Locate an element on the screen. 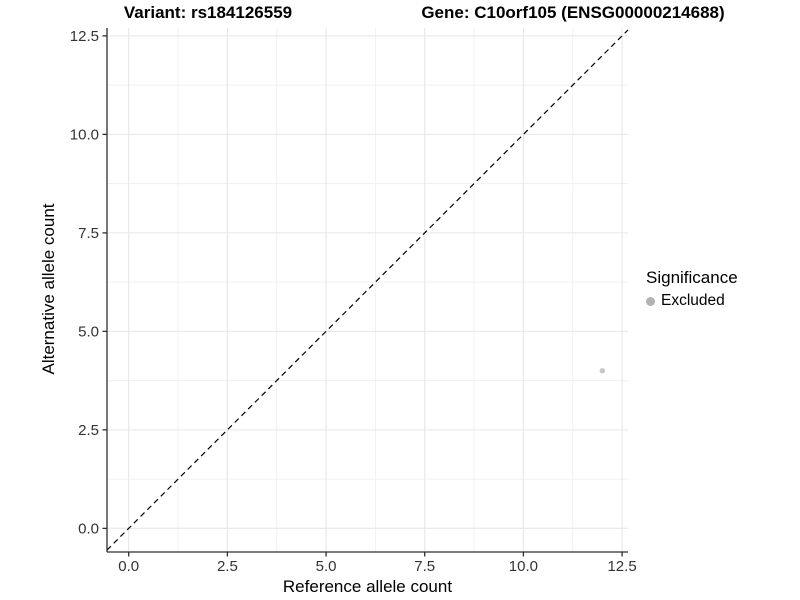 The height and width of the screenshot is (600, 800). y-axis-title: Alternative allele count is located at coordinates (48, 289).